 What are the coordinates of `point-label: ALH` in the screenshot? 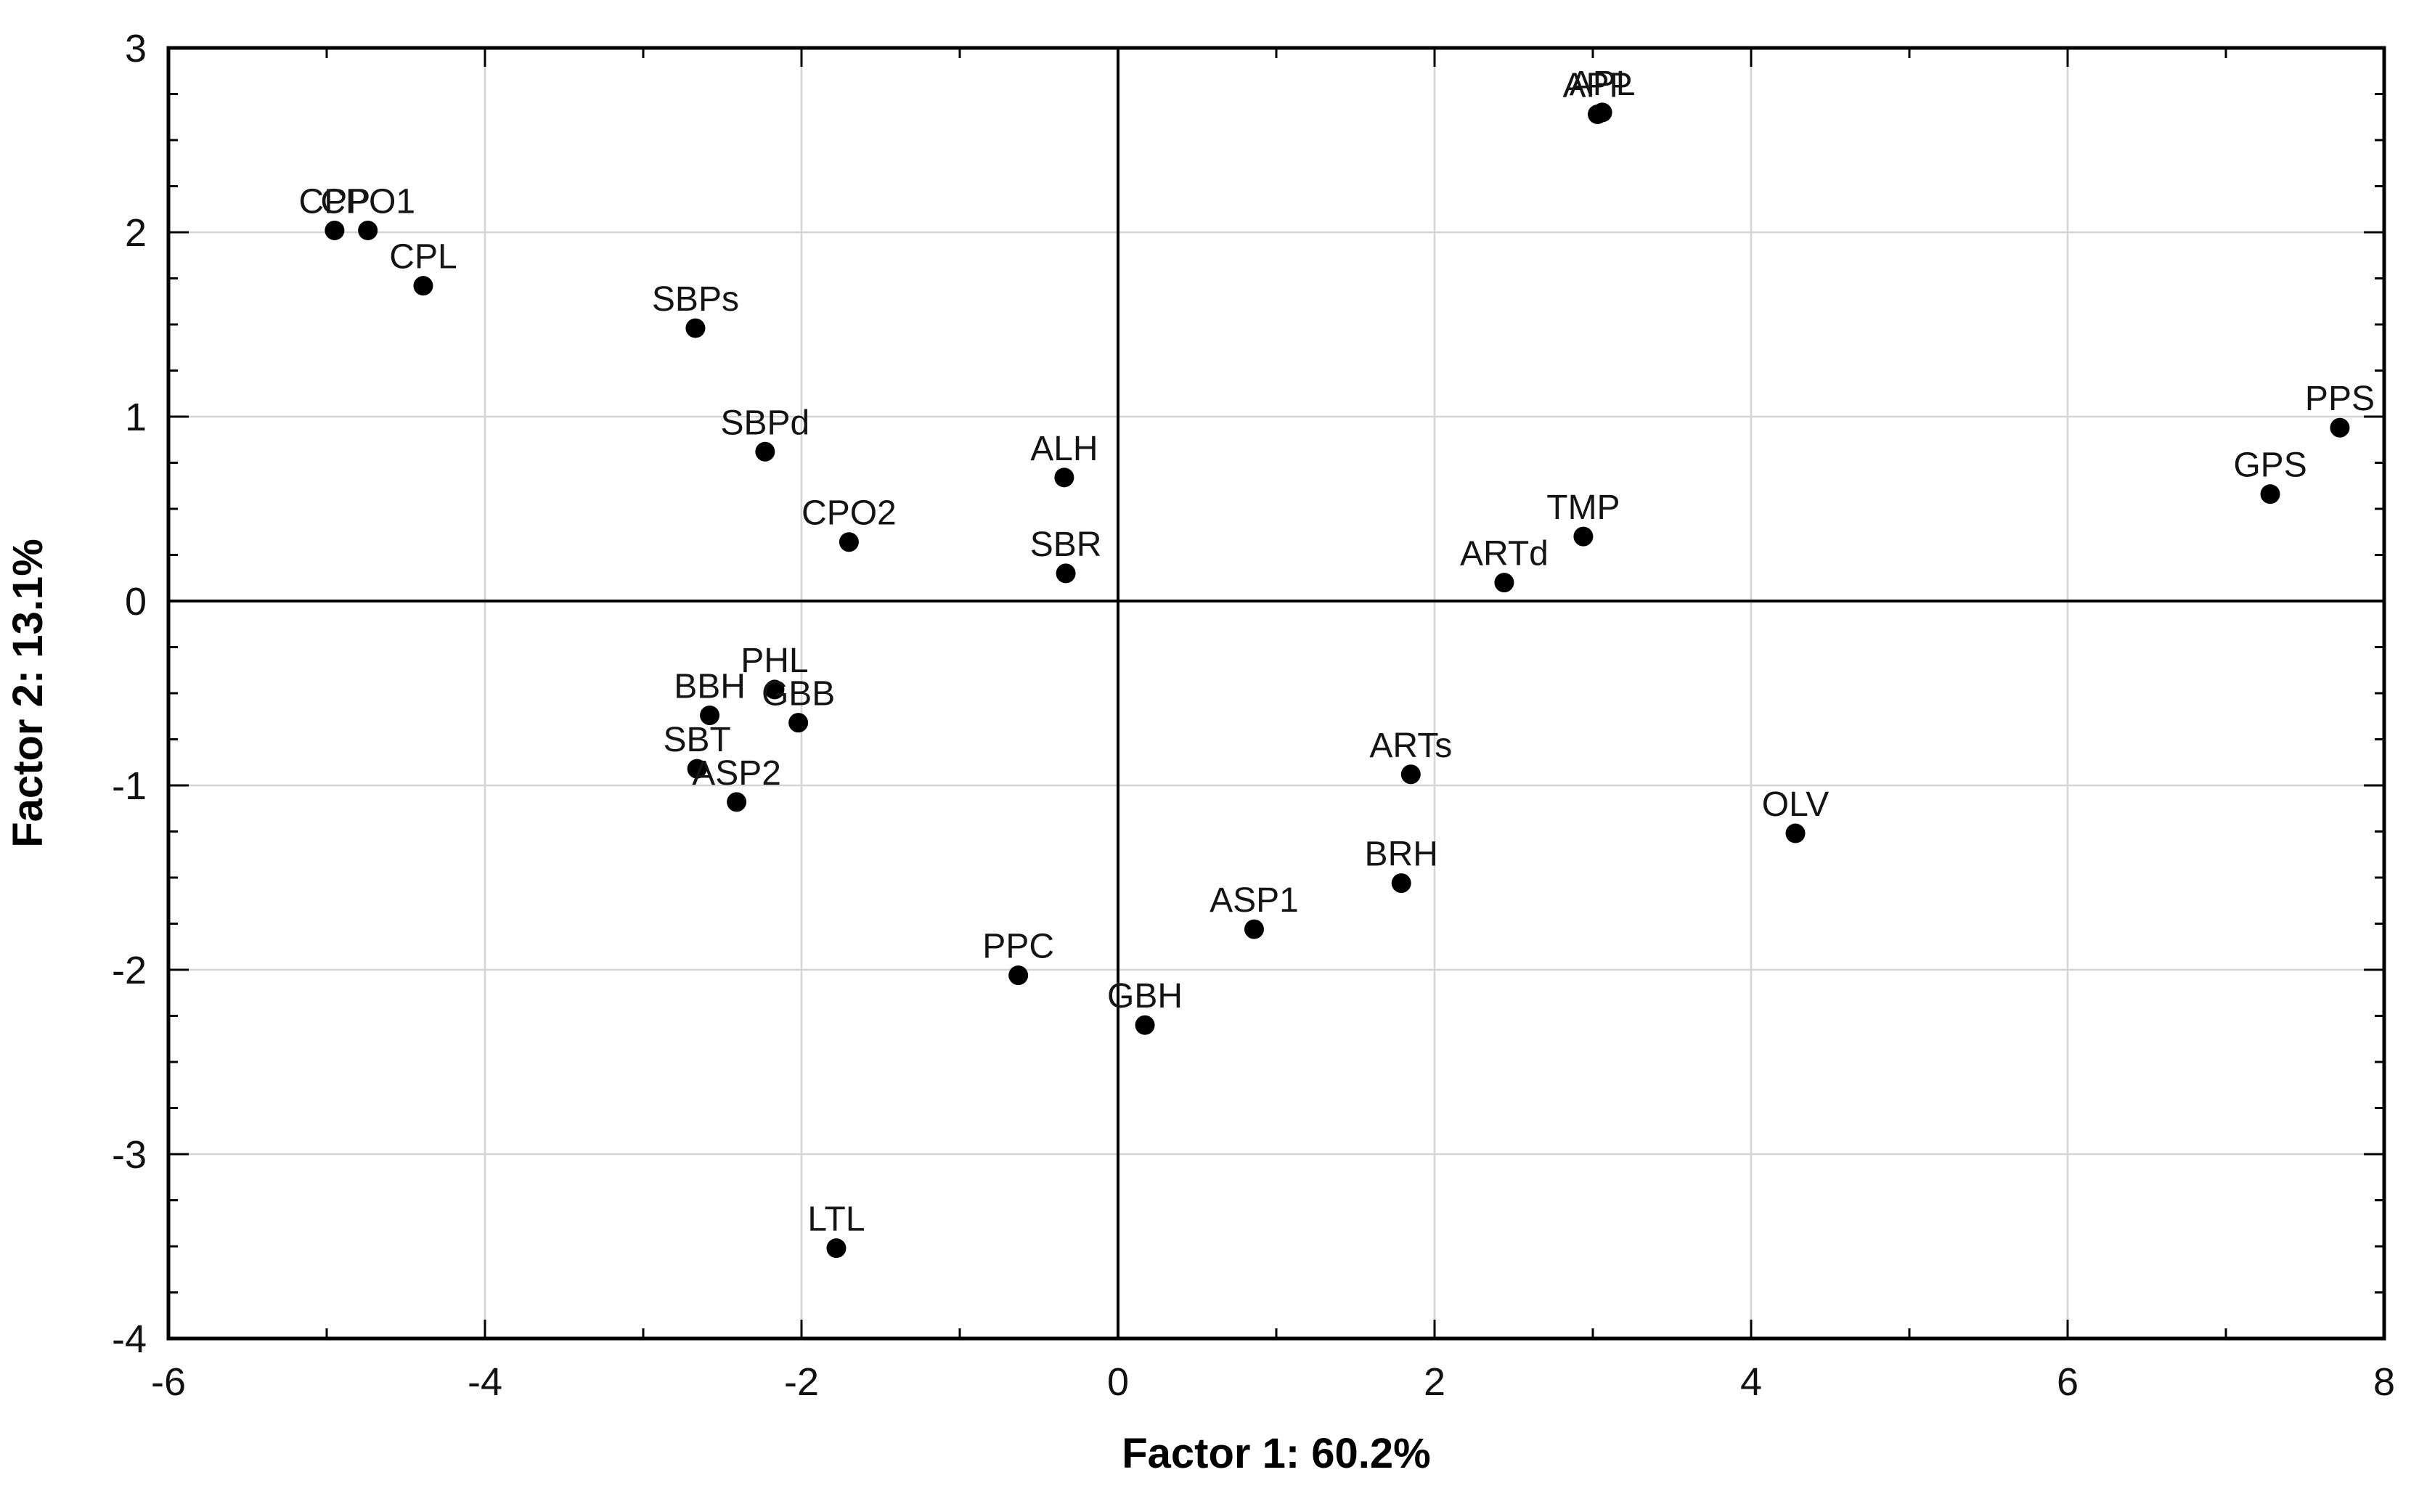 It's located at (1064, 449).